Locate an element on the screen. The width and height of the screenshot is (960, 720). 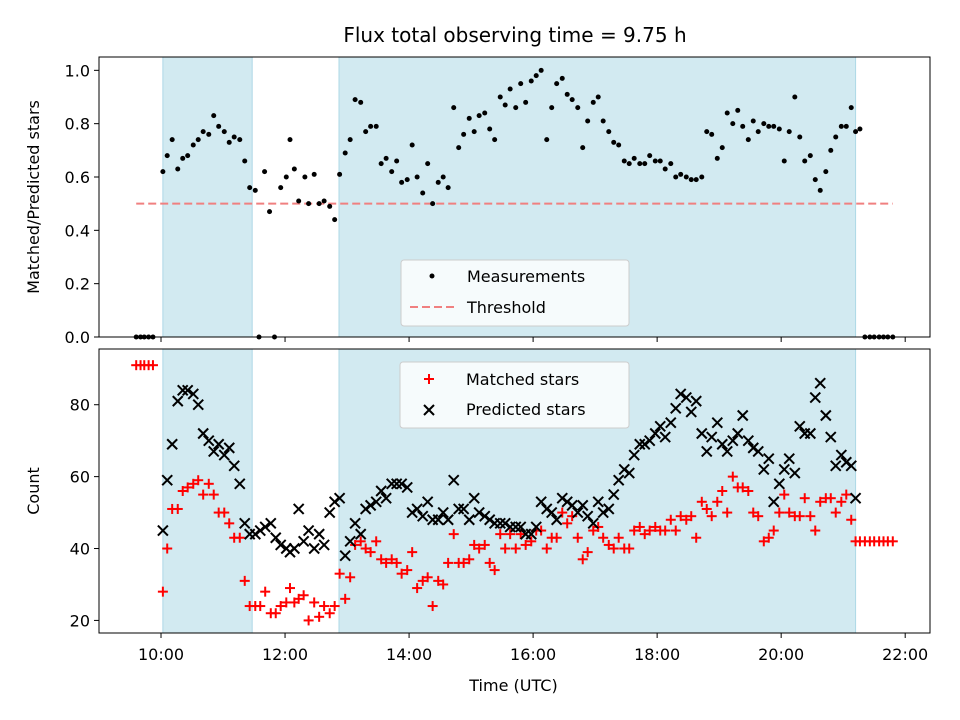
y-tick-label: 80 is located at coordinates (80, 405).